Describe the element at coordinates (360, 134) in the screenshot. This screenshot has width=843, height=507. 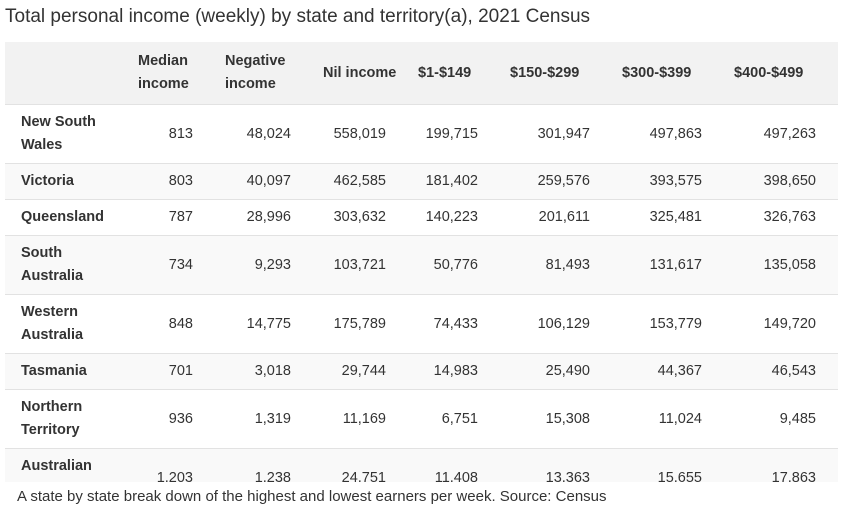
I see `value-cell: 558,019` at that location.